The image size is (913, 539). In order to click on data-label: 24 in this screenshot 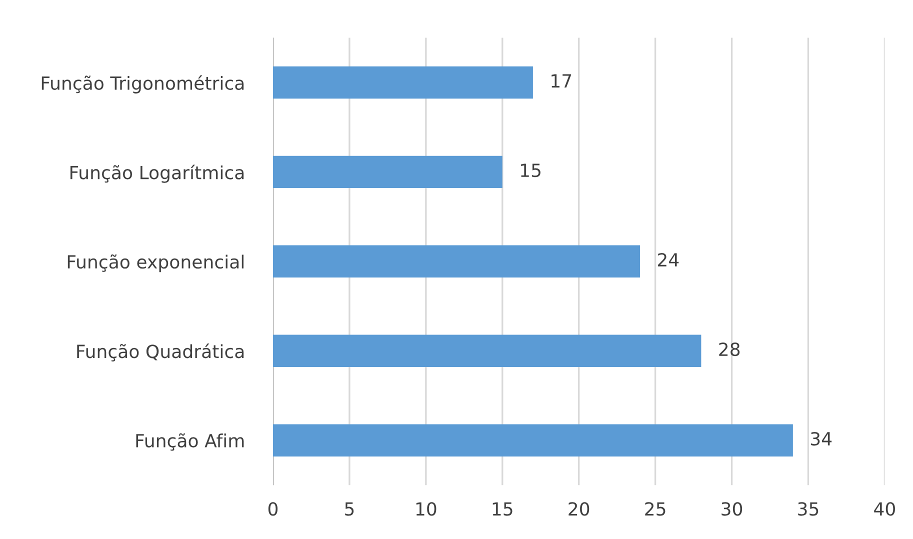, I will do `click(668, 259)`.